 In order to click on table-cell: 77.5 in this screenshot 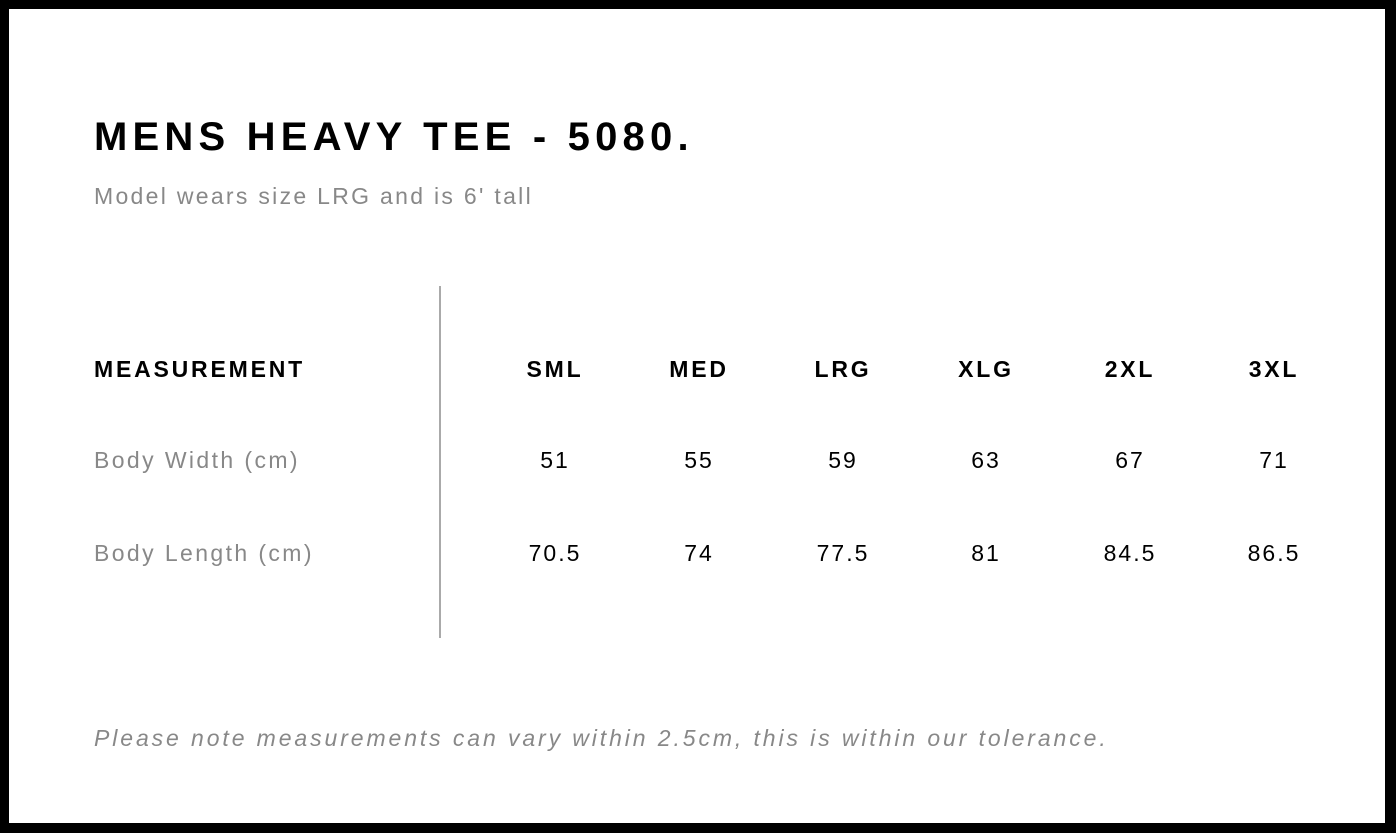, I will do `click(843, 553)`.